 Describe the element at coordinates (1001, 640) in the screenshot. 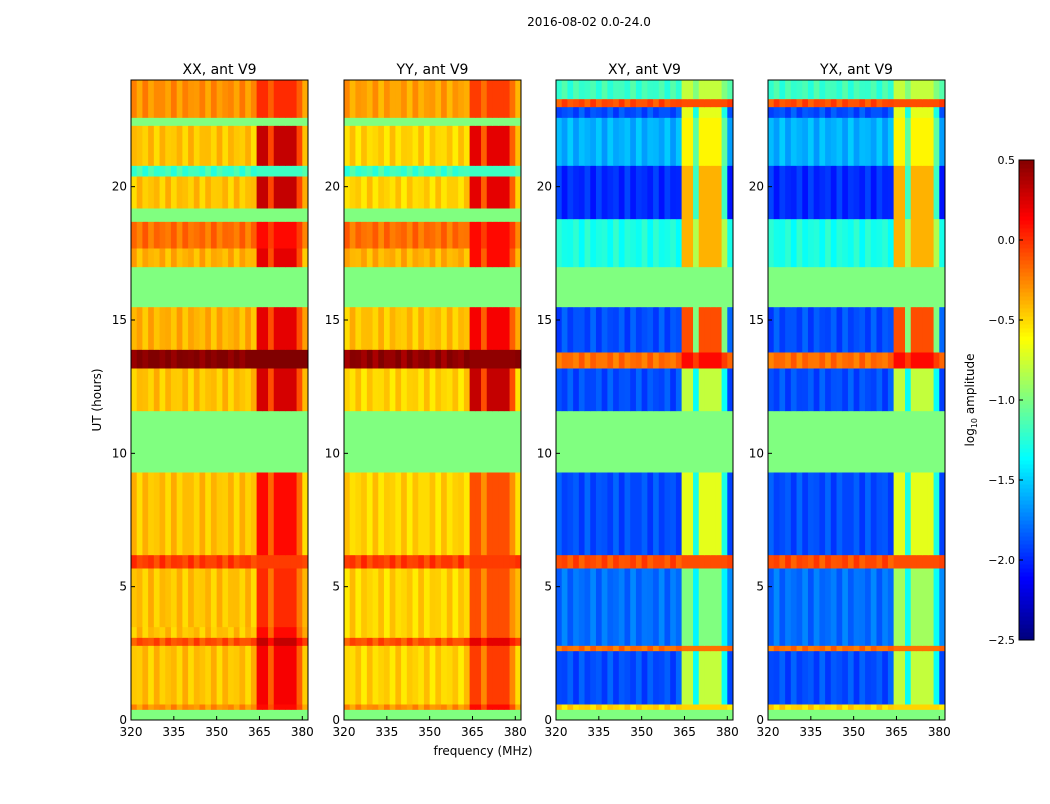

I see `colorbar-tick-label: −2.5` at that location.